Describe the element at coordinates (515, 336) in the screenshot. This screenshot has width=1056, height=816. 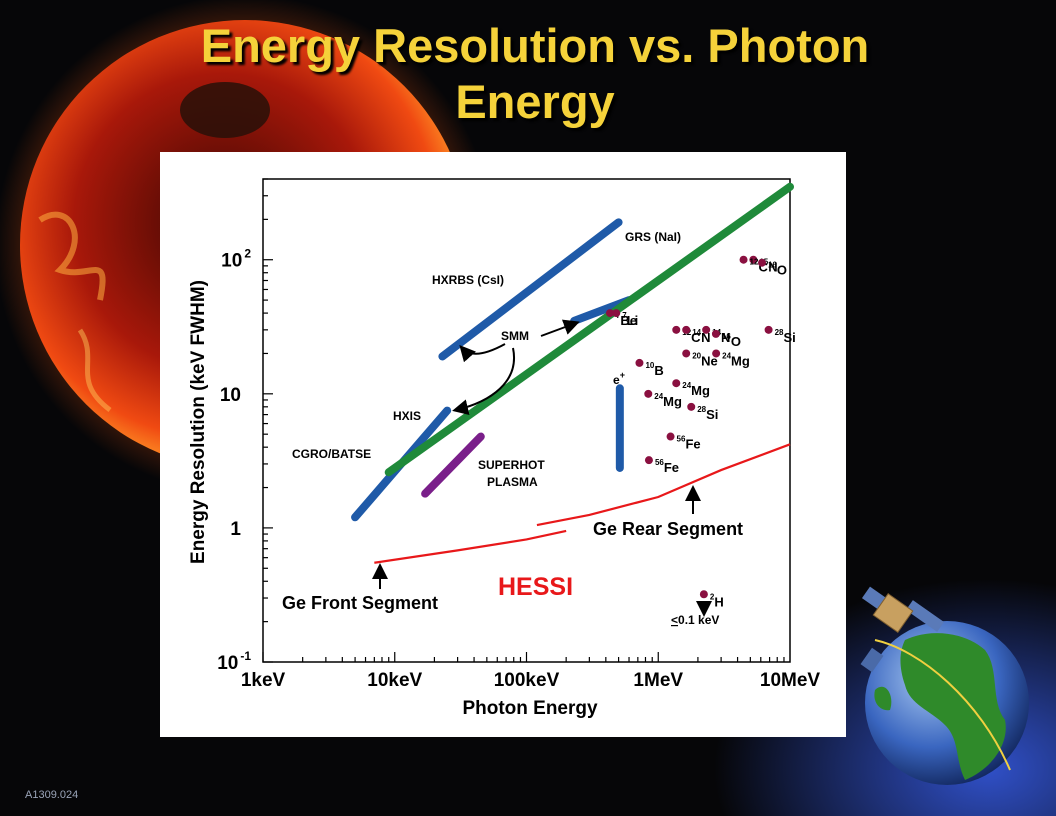
I see `smm-label: SMM` at that location.